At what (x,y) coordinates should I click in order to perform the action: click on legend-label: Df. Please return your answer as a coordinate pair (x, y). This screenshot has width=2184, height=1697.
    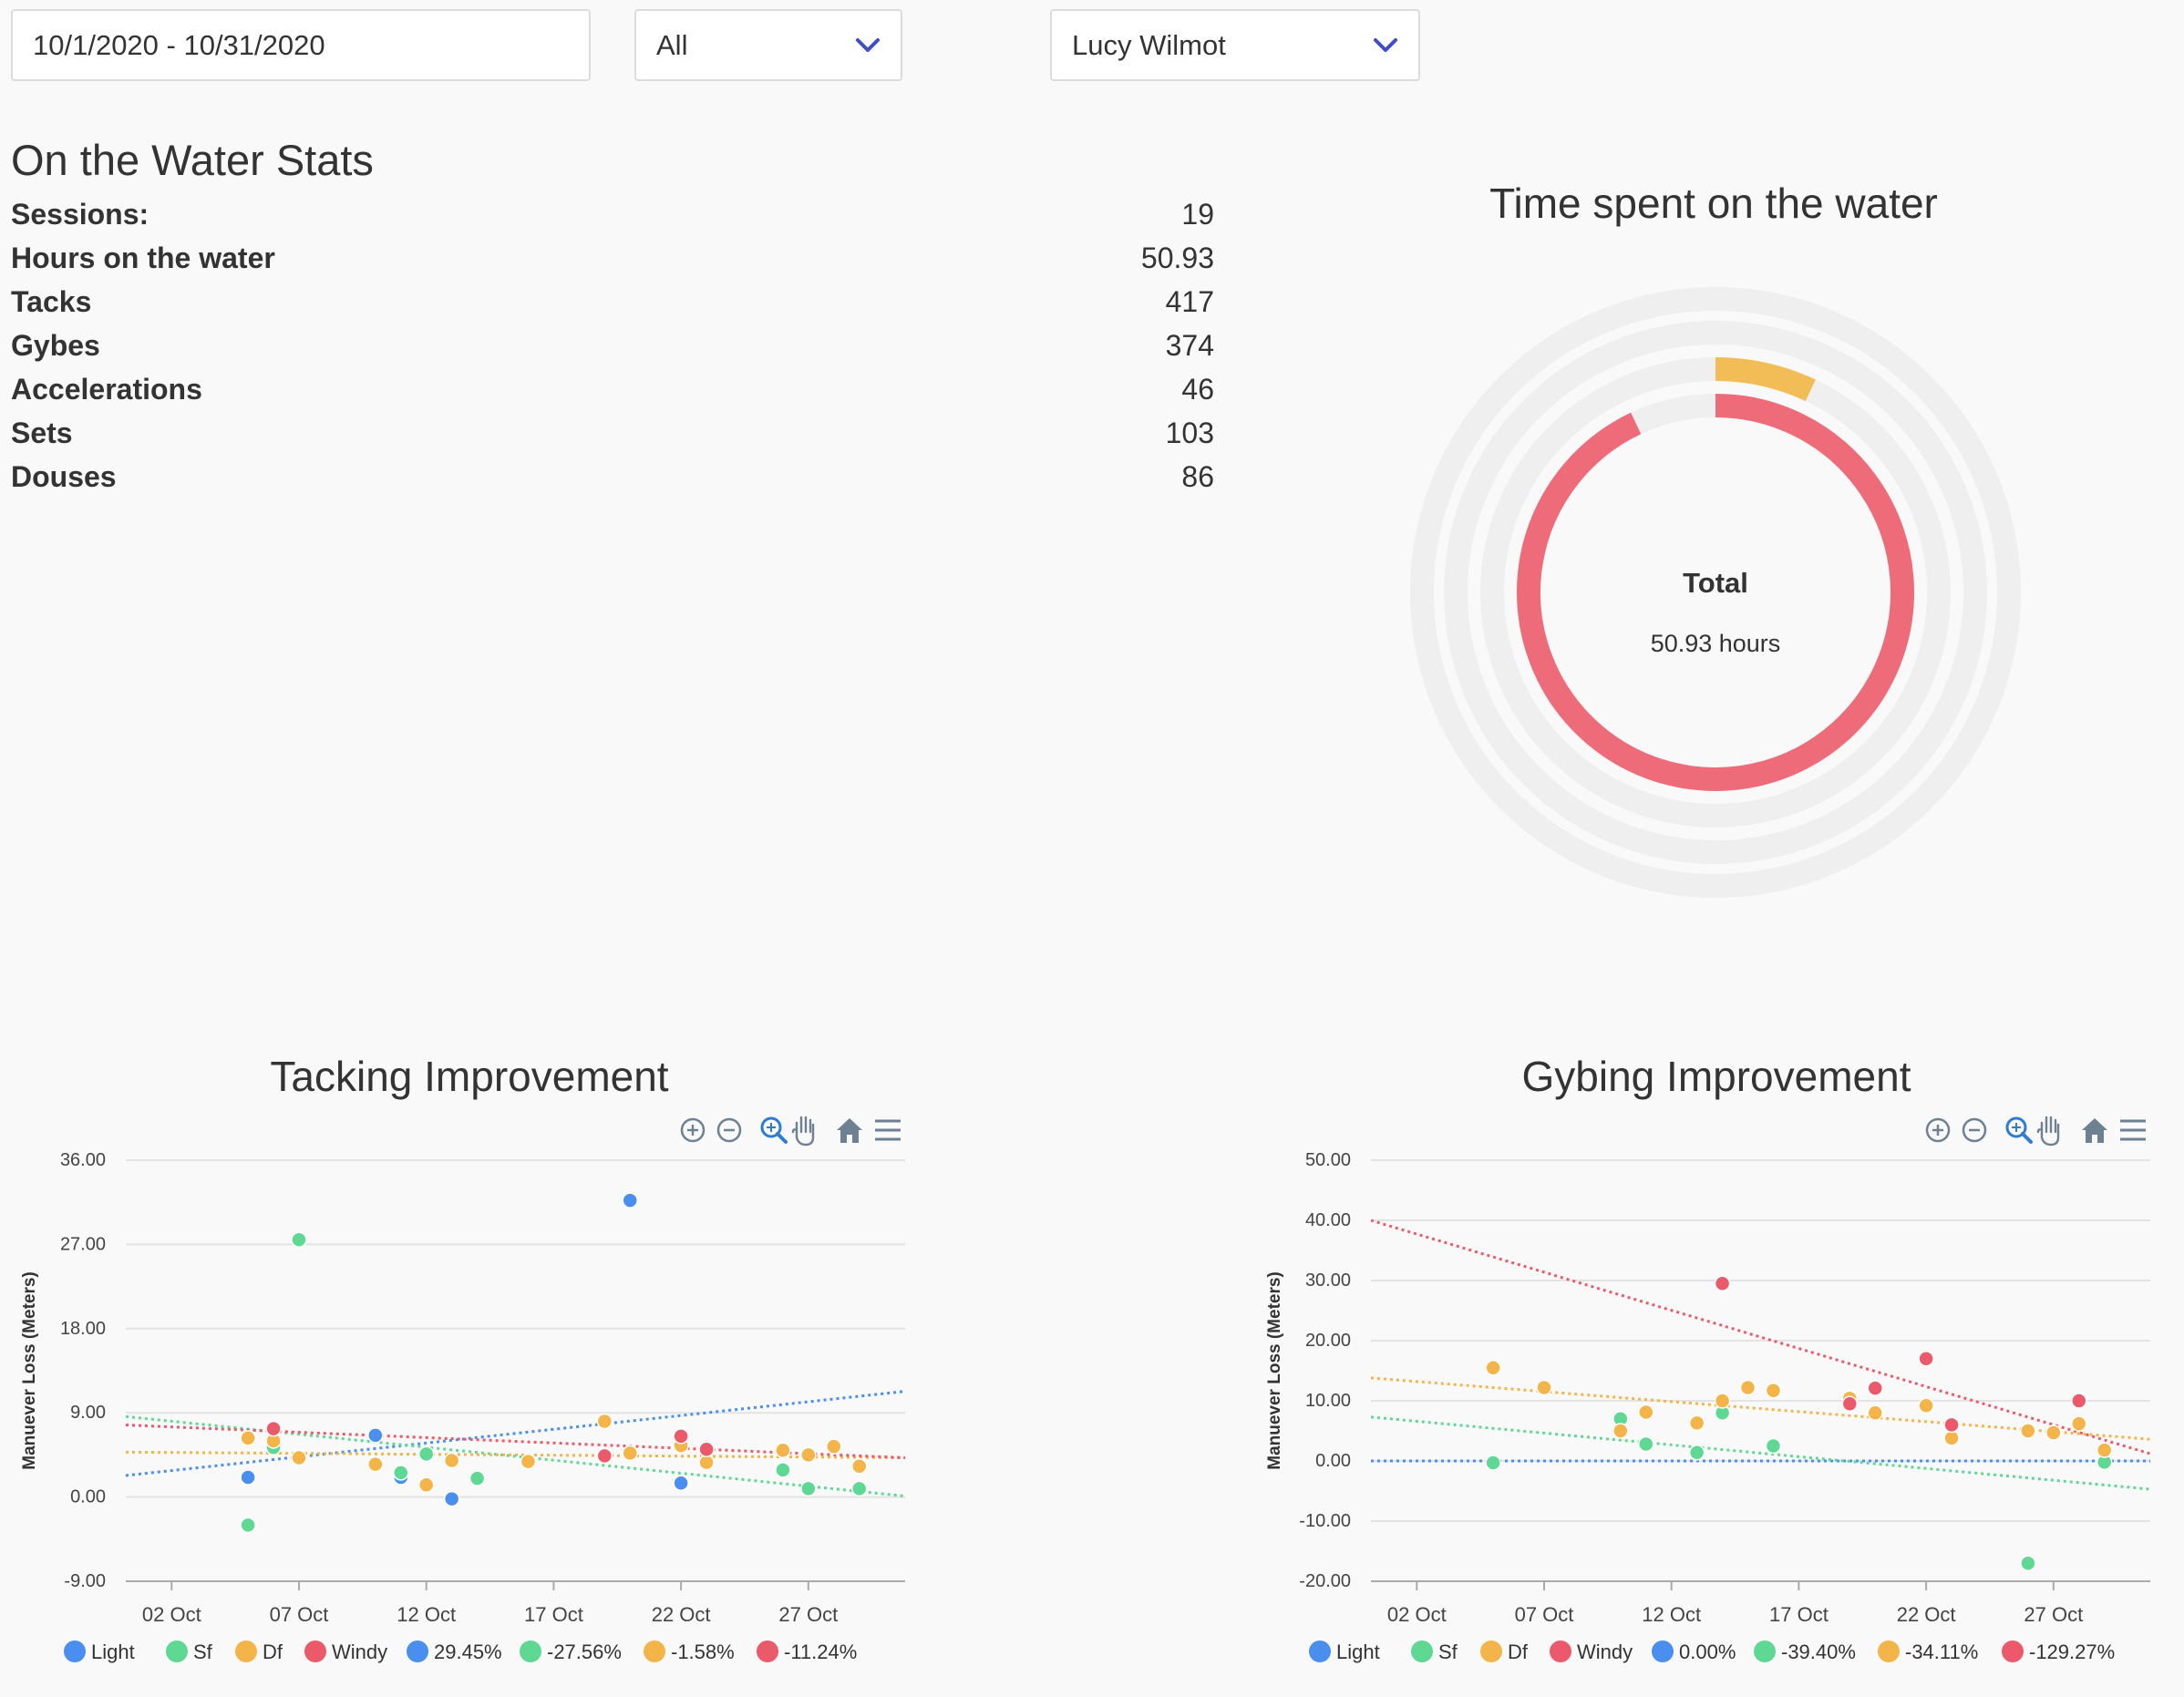
    Looking at the image, I should click on (1519, 1651).